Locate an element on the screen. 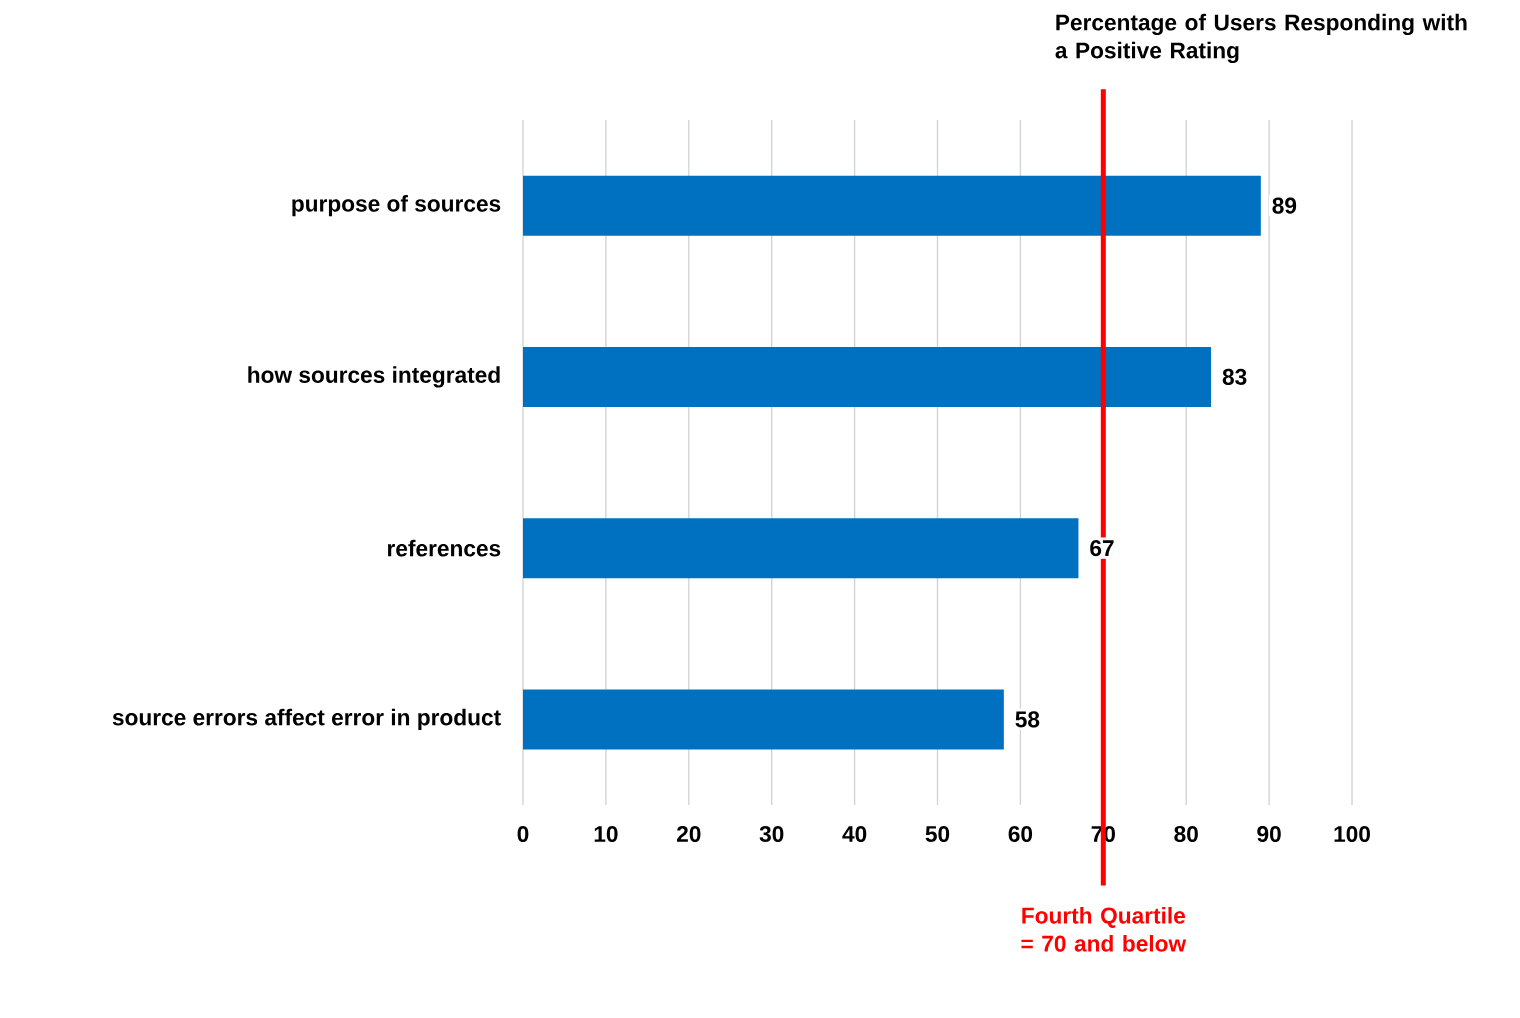 The height and width of the screenshot is (1018, 1520). x-tick-label: 20 is located at coordinates (688, 833).